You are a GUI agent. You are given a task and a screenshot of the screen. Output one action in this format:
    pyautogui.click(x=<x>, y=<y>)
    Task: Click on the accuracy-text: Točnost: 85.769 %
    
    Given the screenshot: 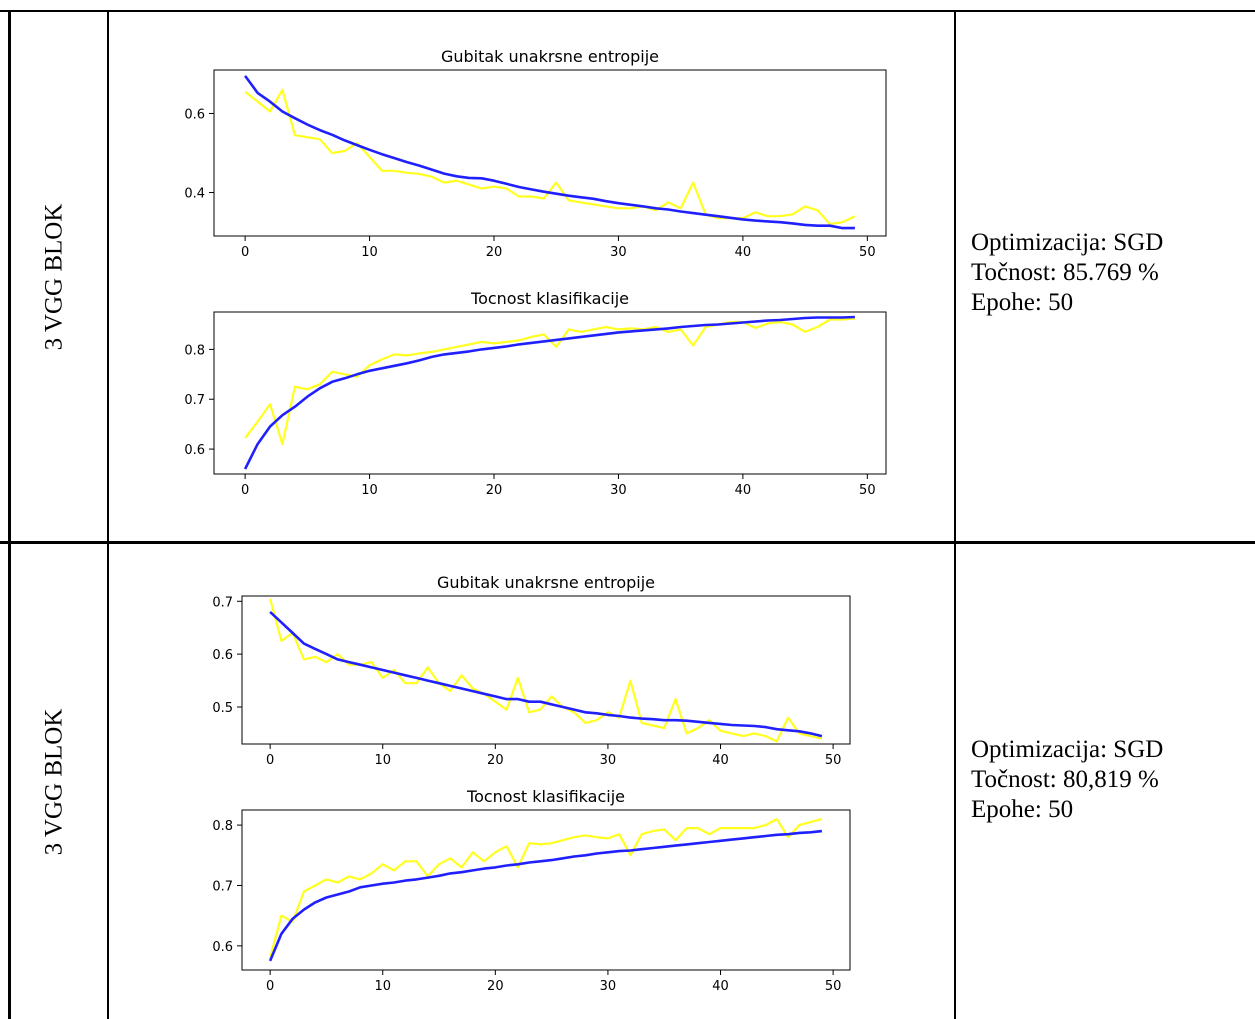 What is the action you would take?
    pyautogui.click(x=1065, y=272)
    